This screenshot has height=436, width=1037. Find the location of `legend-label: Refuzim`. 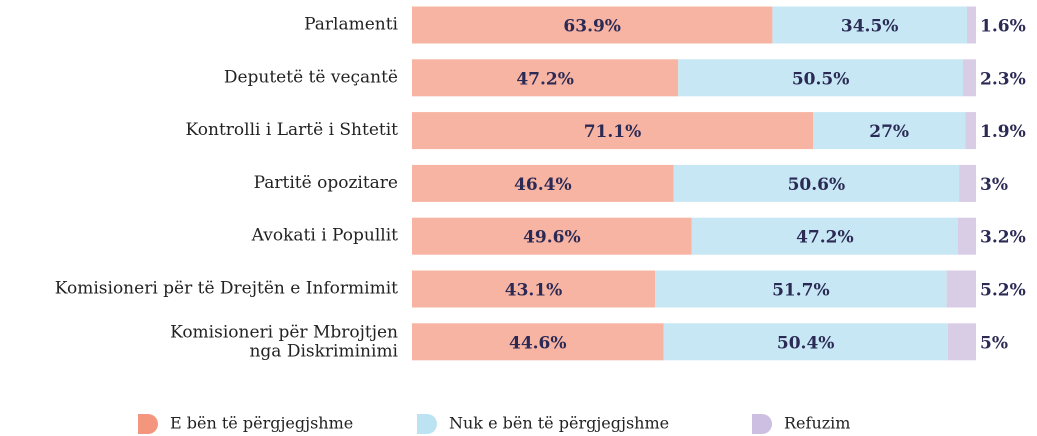

legend-label: Refuzim is located at coordinates (817, 423).